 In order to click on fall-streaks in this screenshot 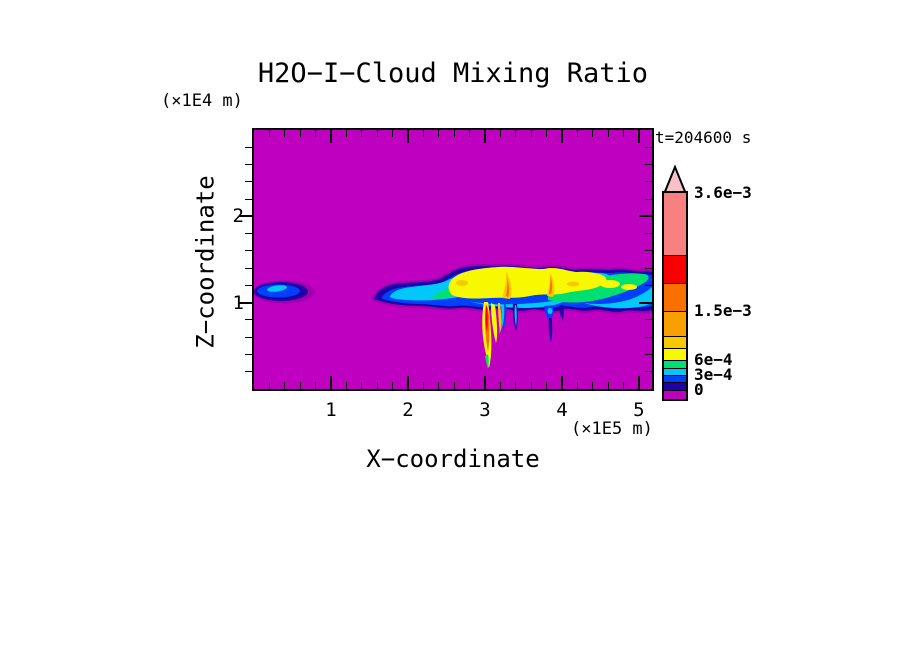, I will do `click(523, 335)`.